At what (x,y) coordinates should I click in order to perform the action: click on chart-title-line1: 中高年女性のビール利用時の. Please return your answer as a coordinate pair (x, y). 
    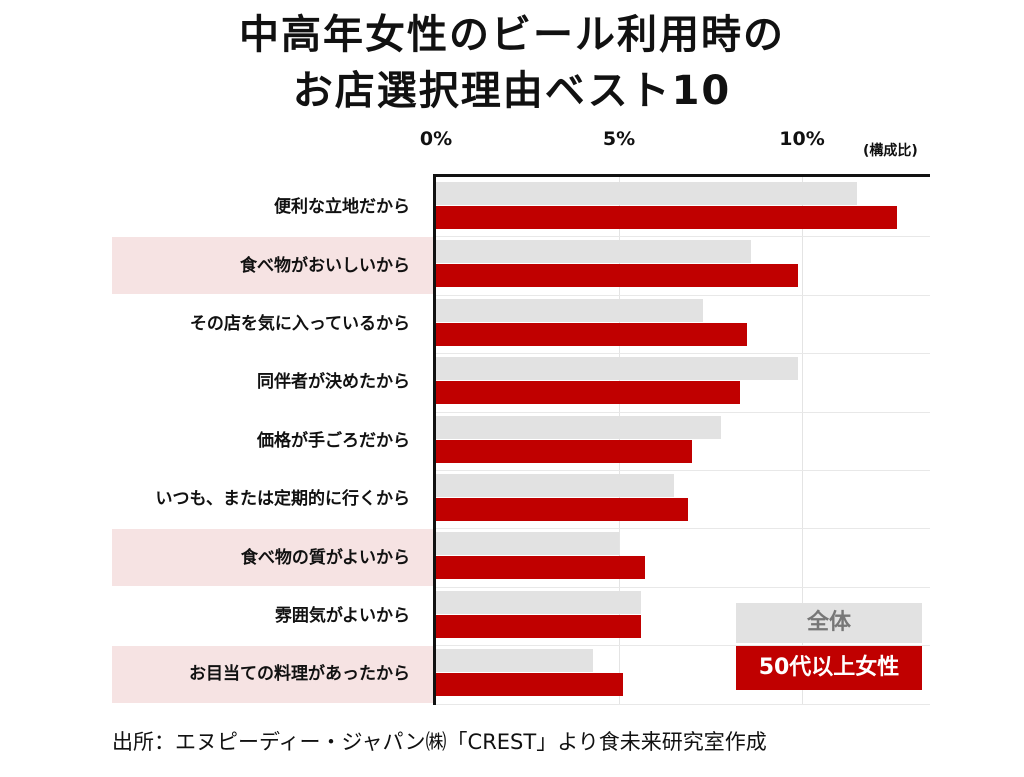
    Looking at the image, I should click on (512, 35).